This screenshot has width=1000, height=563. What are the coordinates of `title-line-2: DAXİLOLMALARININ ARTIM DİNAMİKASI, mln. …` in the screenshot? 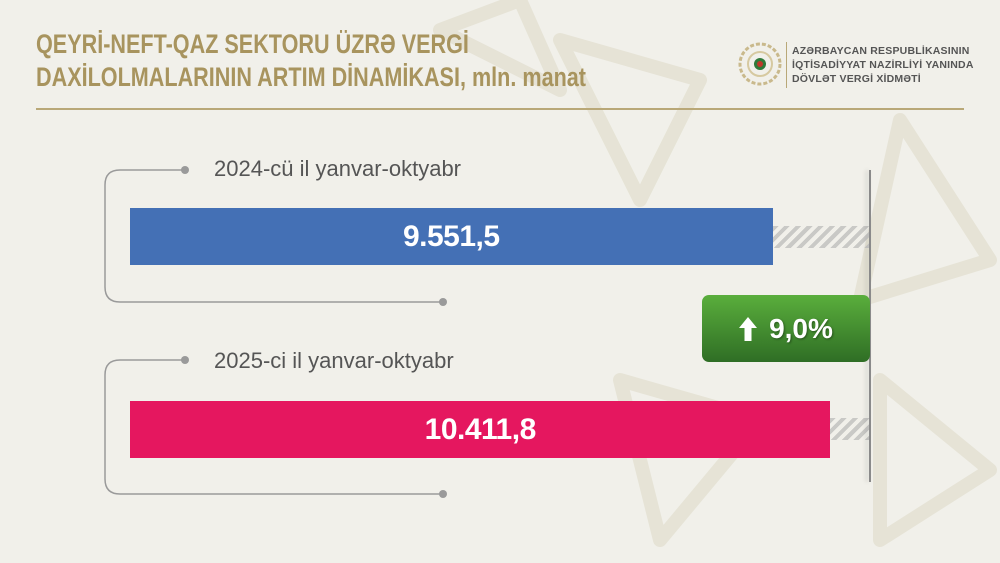 It's located at (311, 77).